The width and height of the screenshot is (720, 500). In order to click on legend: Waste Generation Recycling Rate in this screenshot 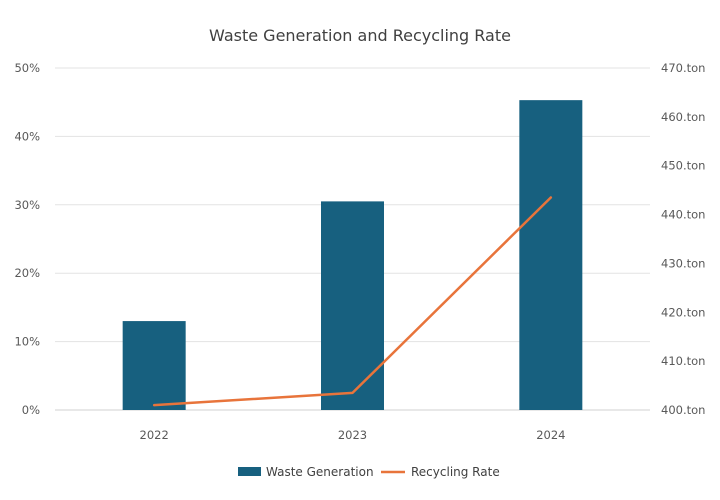, I will do `click(369, 472)`.